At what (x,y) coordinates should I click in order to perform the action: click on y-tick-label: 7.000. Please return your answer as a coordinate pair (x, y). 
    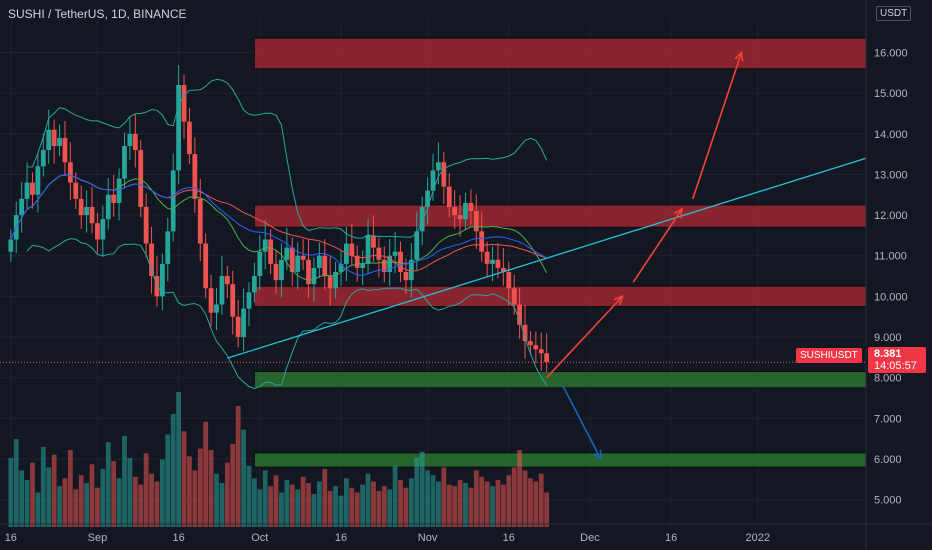
    Looking at the image, I should click on (888, 419).